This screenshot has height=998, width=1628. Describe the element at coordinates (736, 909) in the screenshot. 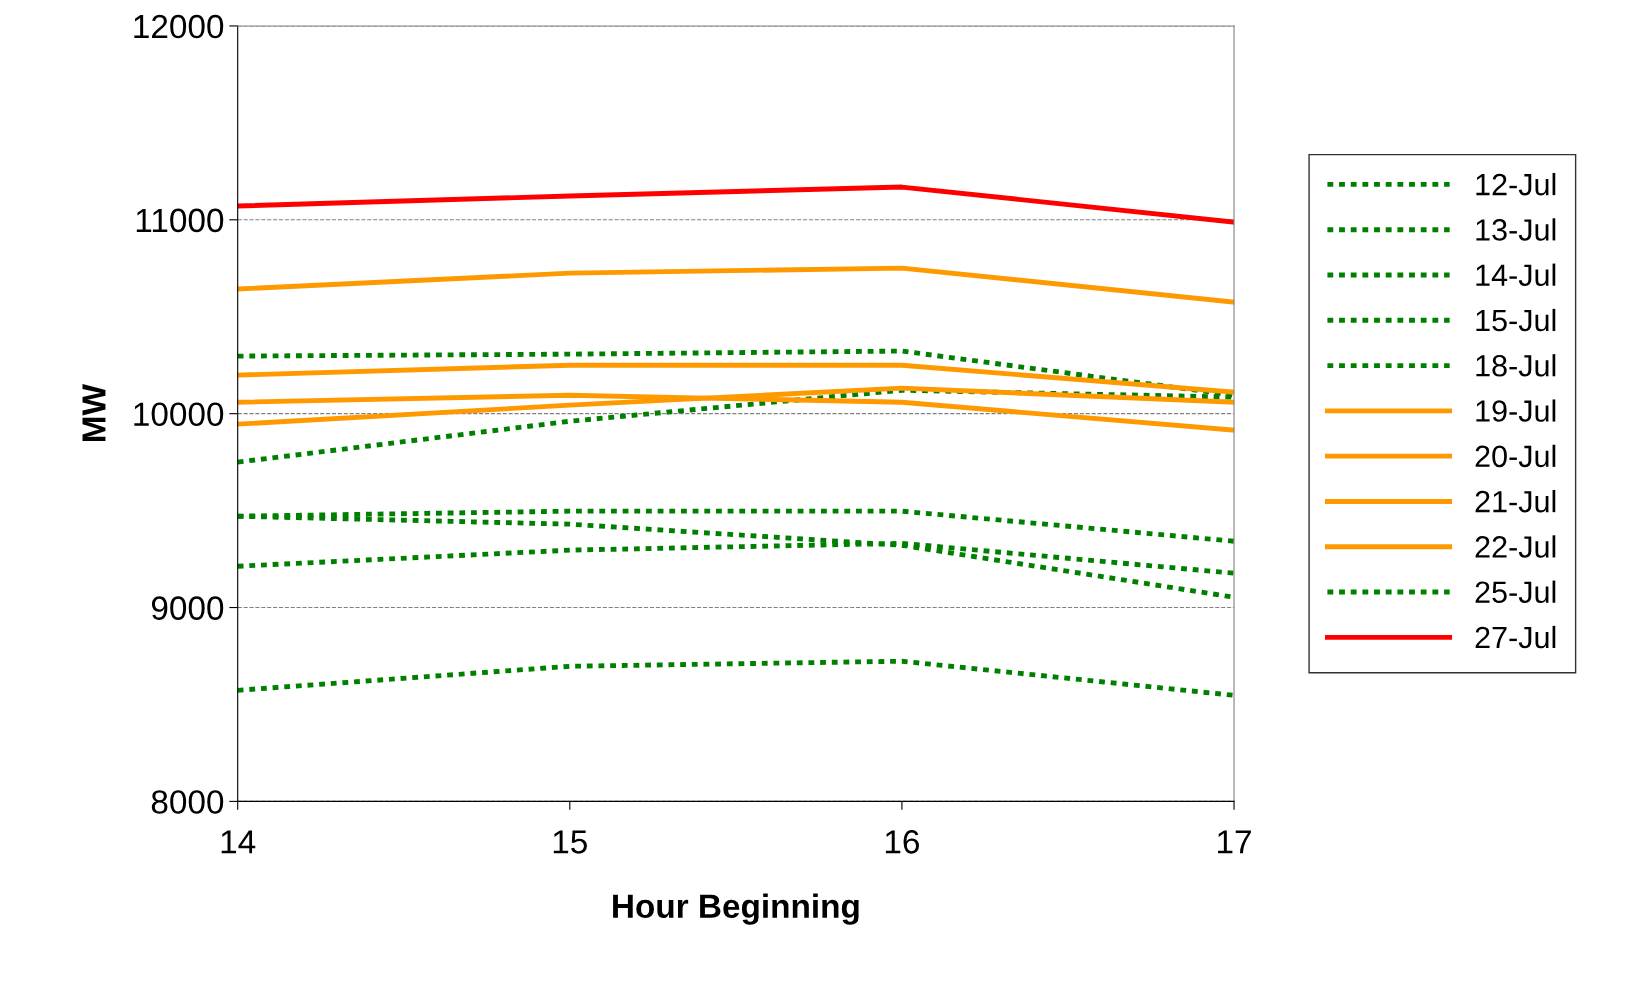

I see `x-axis-title: Hour Beginning` at that location.